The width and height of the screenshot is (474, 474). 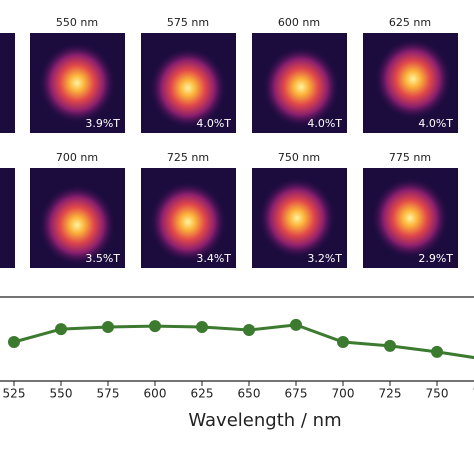 What do you see at coordinates (188, 22) in the screenshot?
I see `panel-title: 575 nm` at bounding box center [188, 22].